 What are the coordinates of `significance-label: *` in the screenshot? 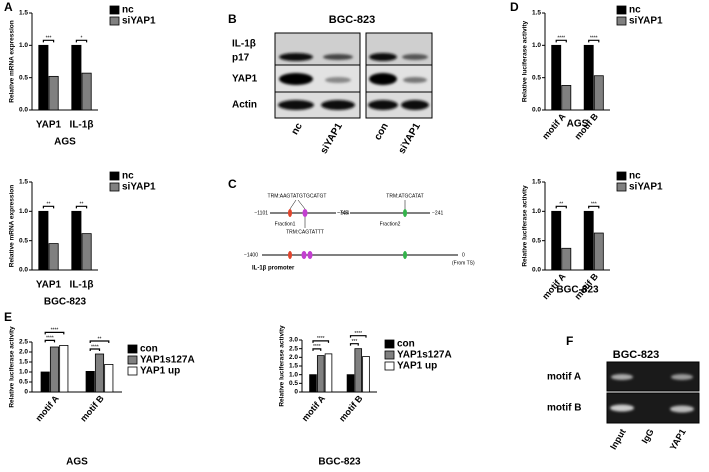 It's located at (82, 39).